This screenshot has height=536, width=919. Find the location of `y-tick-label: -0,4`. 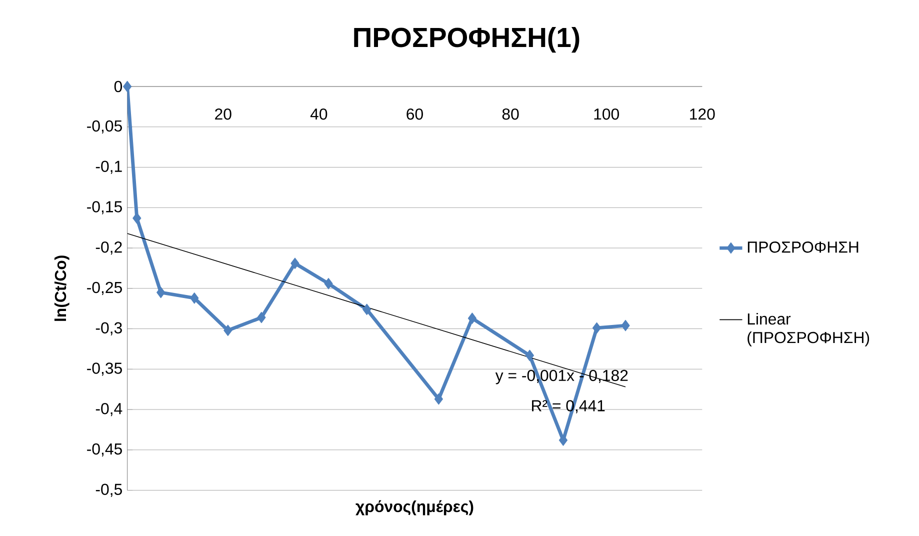

y-tick-label: -0,4 is located at coordinates (109, 409).